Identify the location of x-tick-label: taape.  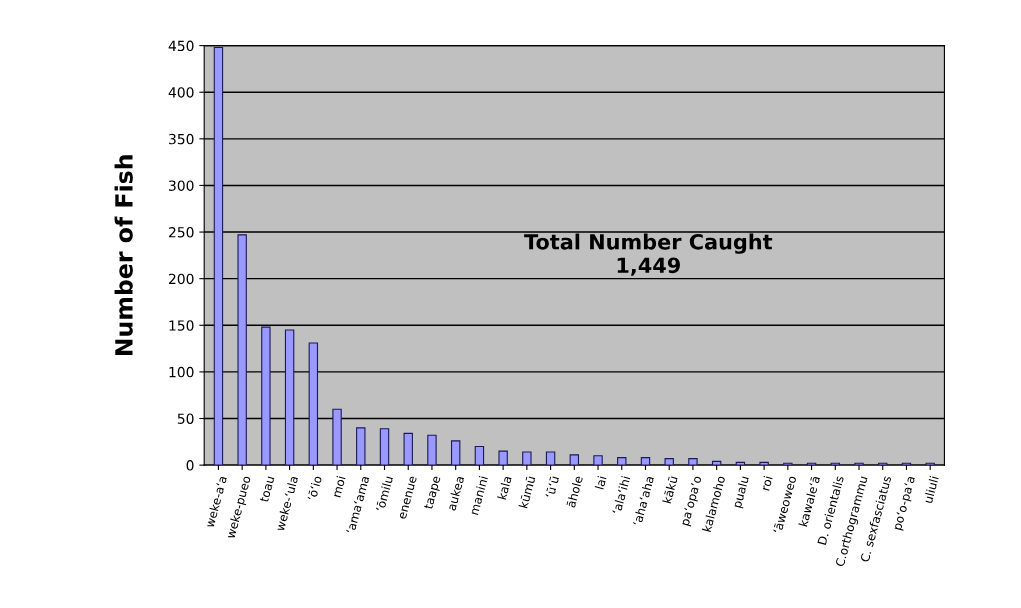
(433, 493).